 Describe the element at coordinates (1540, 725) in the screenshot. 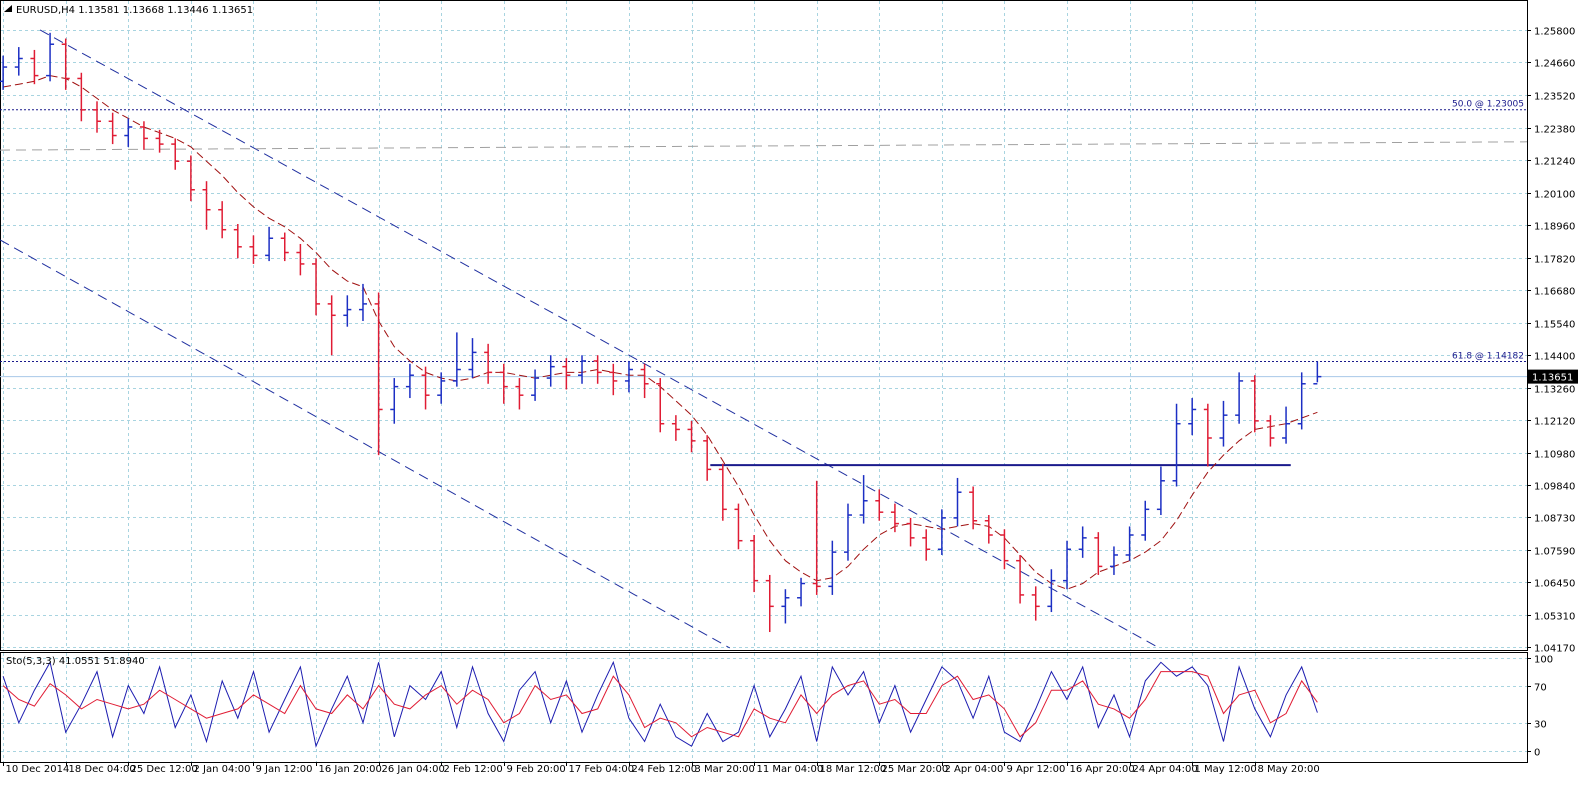

I see `y-tick-label: 30` at that location.